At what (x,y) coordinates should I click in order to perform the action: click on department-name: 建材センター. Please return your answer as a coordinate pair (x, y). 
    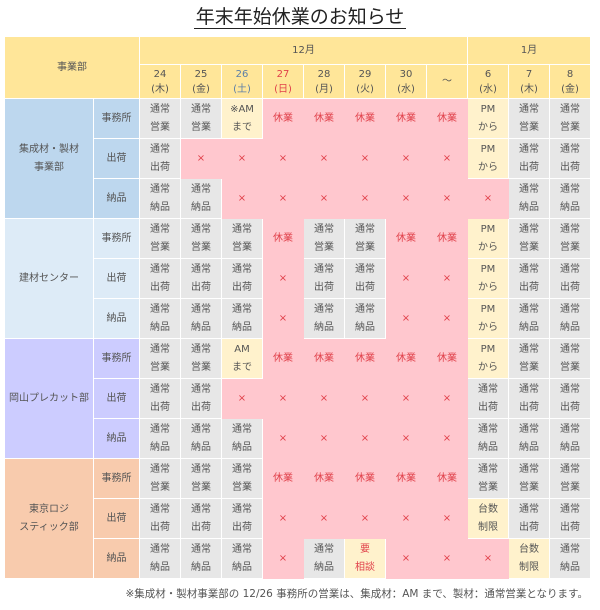
    Looking at the image, I should click on (49, 278).